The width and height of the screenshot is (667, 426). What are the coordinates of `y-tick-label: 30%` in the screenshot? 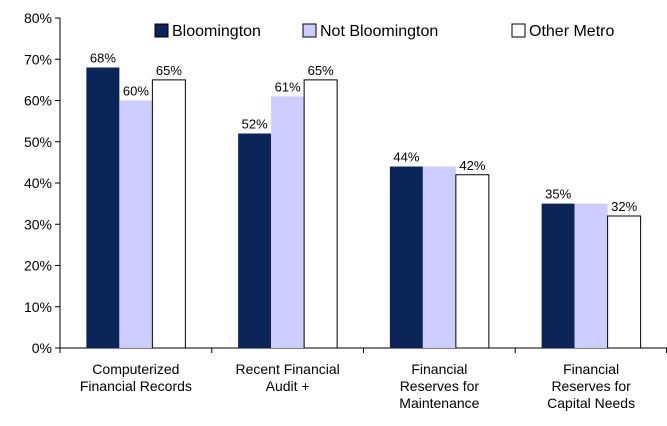 It's located at (38, 224).